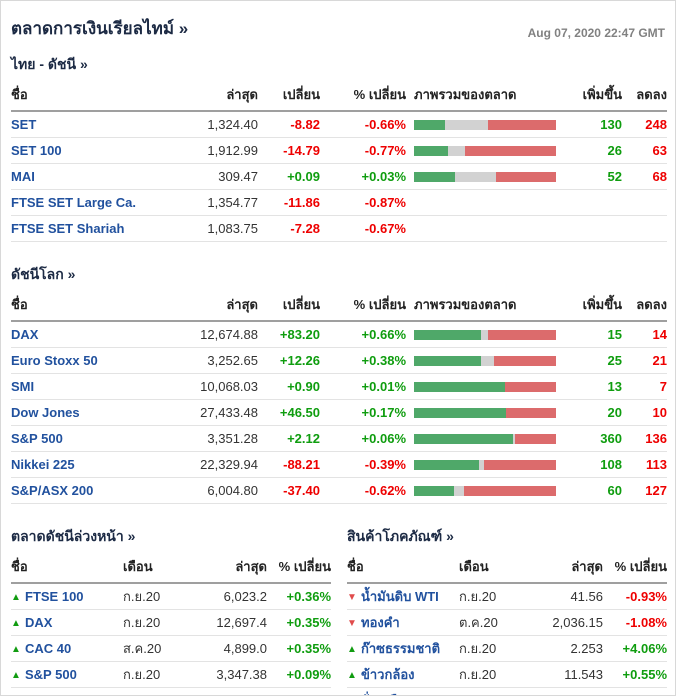 The height and width of the screenshot is (696, 676). What do you see at coordinates (635, 691) in the screenshot?
I see `pct-change-value: -1.11%` at bounding box center [635, 691].